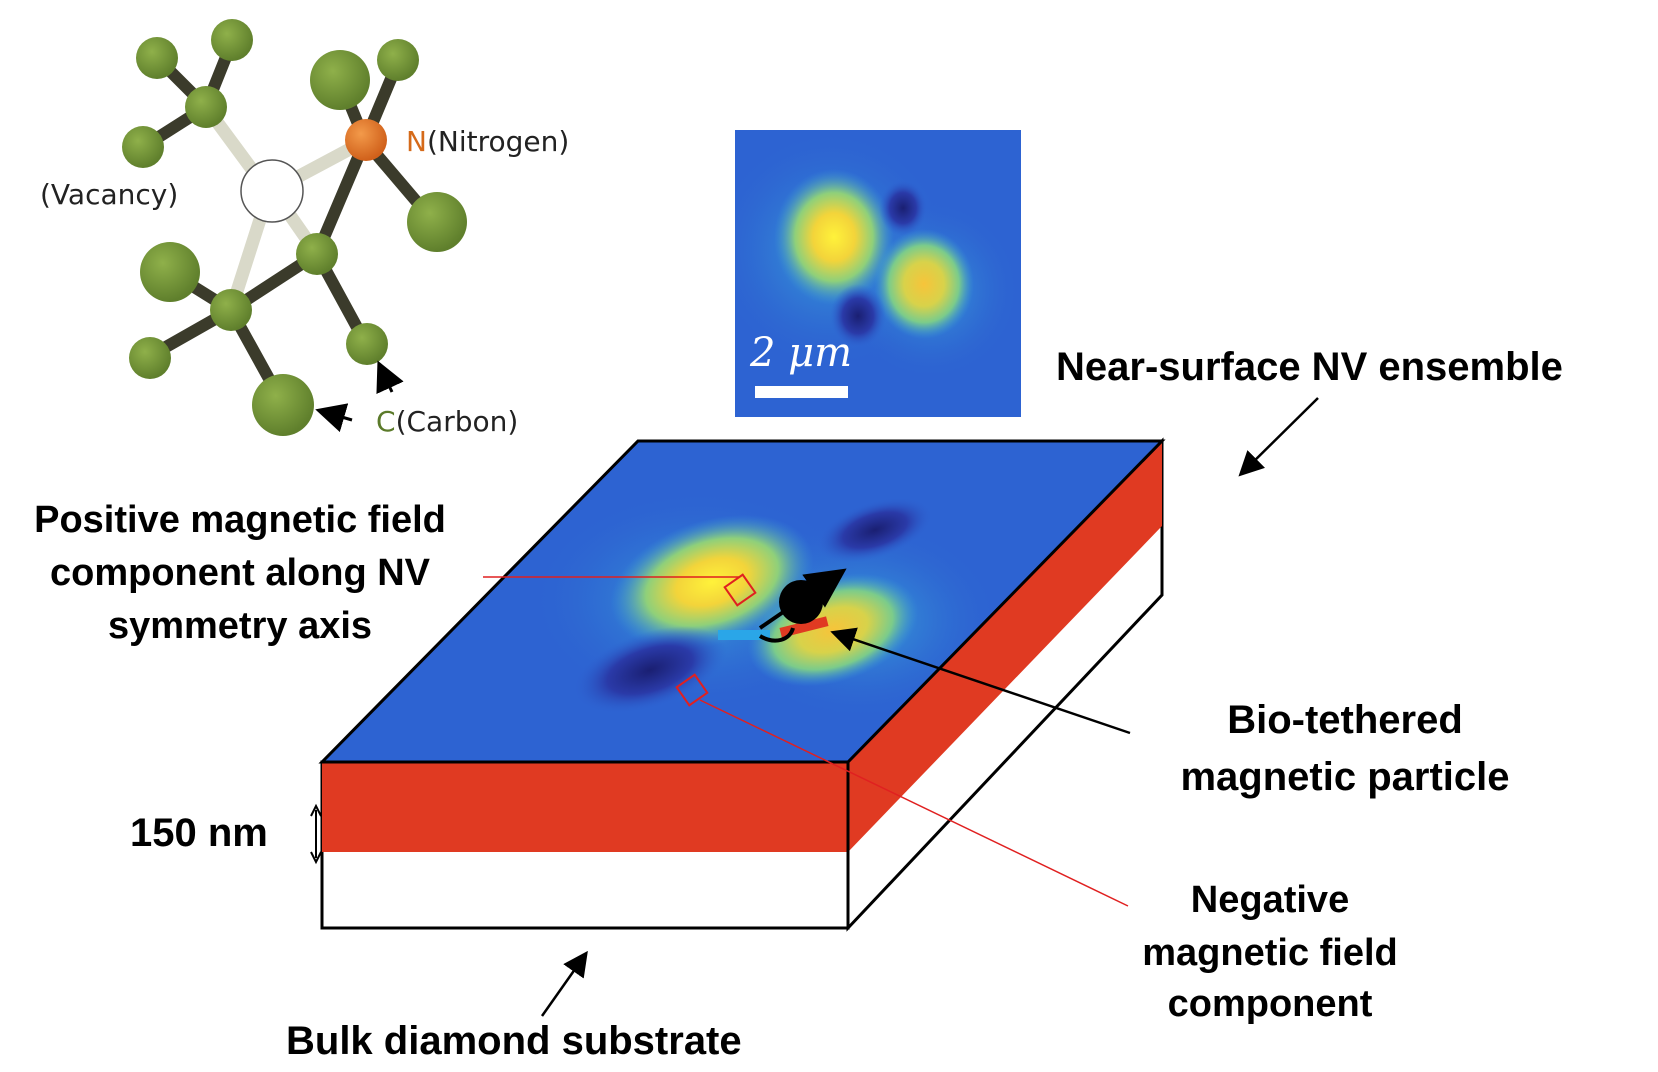  Describe the element at coordinates (199, 833) in the screenshot. I see `thickness-label: 150 nm` at that location.